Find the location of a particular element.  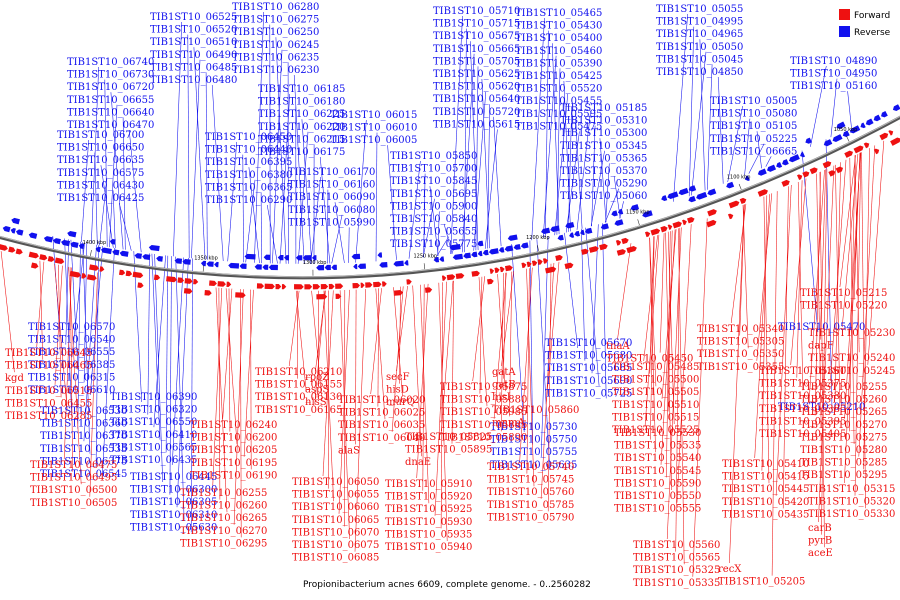

forward-gene-label: TIB1ST10_06200 is located at coordinates (233, 438).